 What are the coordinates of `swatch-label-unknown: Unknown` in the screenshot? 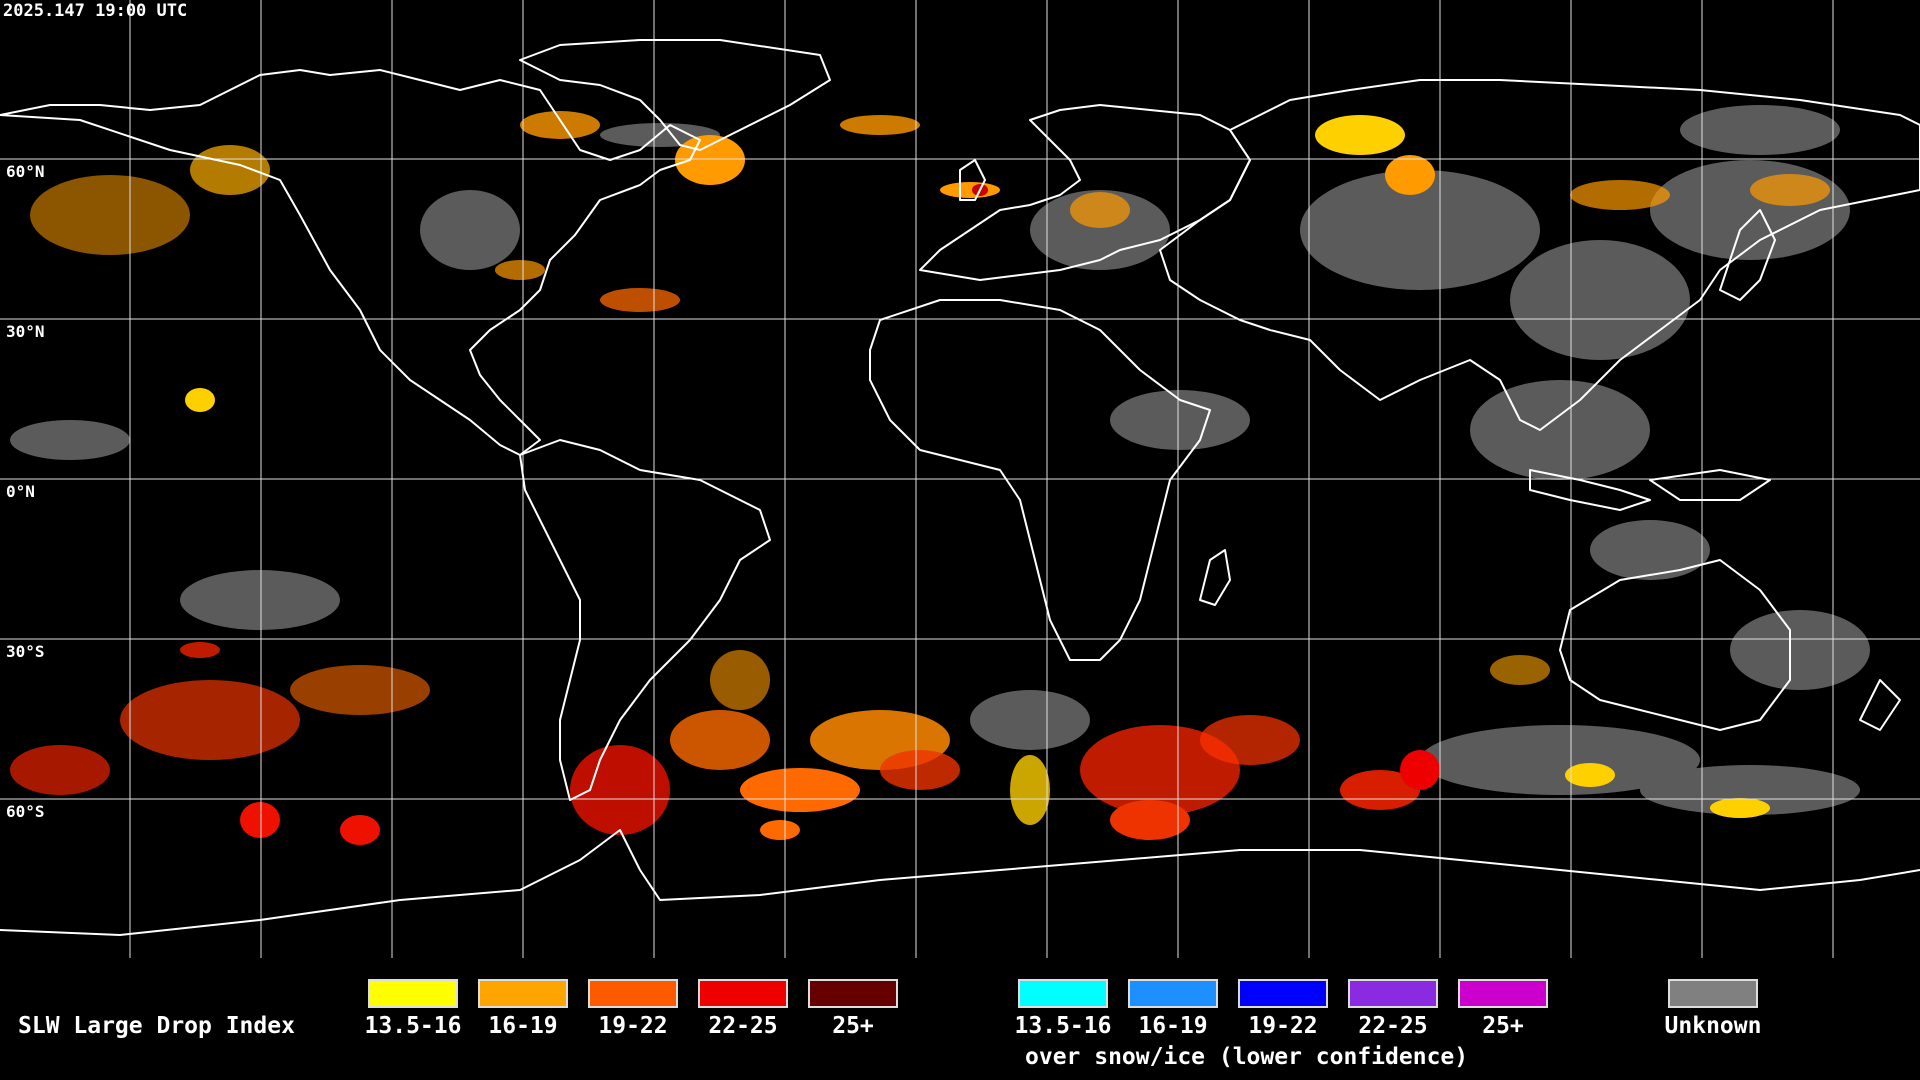 It's located at (1713, 1026).